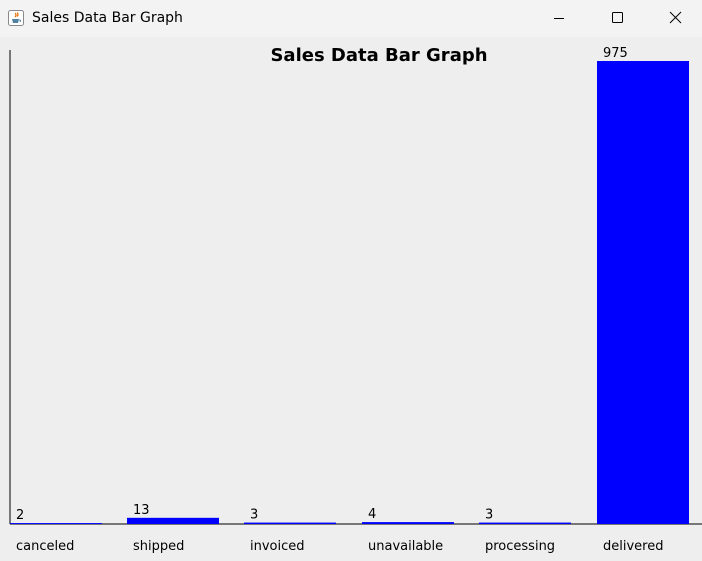  Describe the element at coordinates (45, 546) in the screenshot. I see `category-label: canceled` at that location.